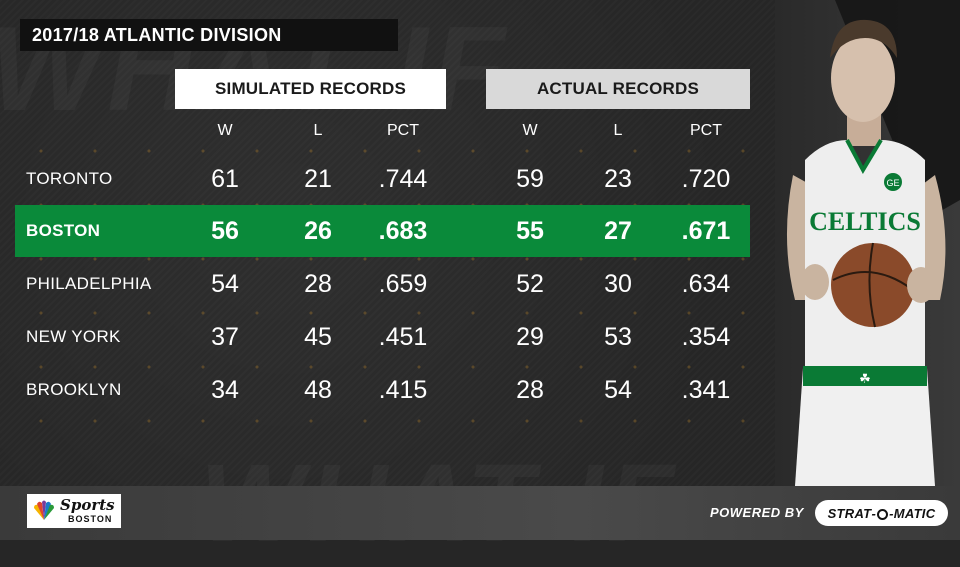  What do you see at coordinates (44, 510) in the screenshot?
I see `peacock-icon` at bounding box center [44, 510].